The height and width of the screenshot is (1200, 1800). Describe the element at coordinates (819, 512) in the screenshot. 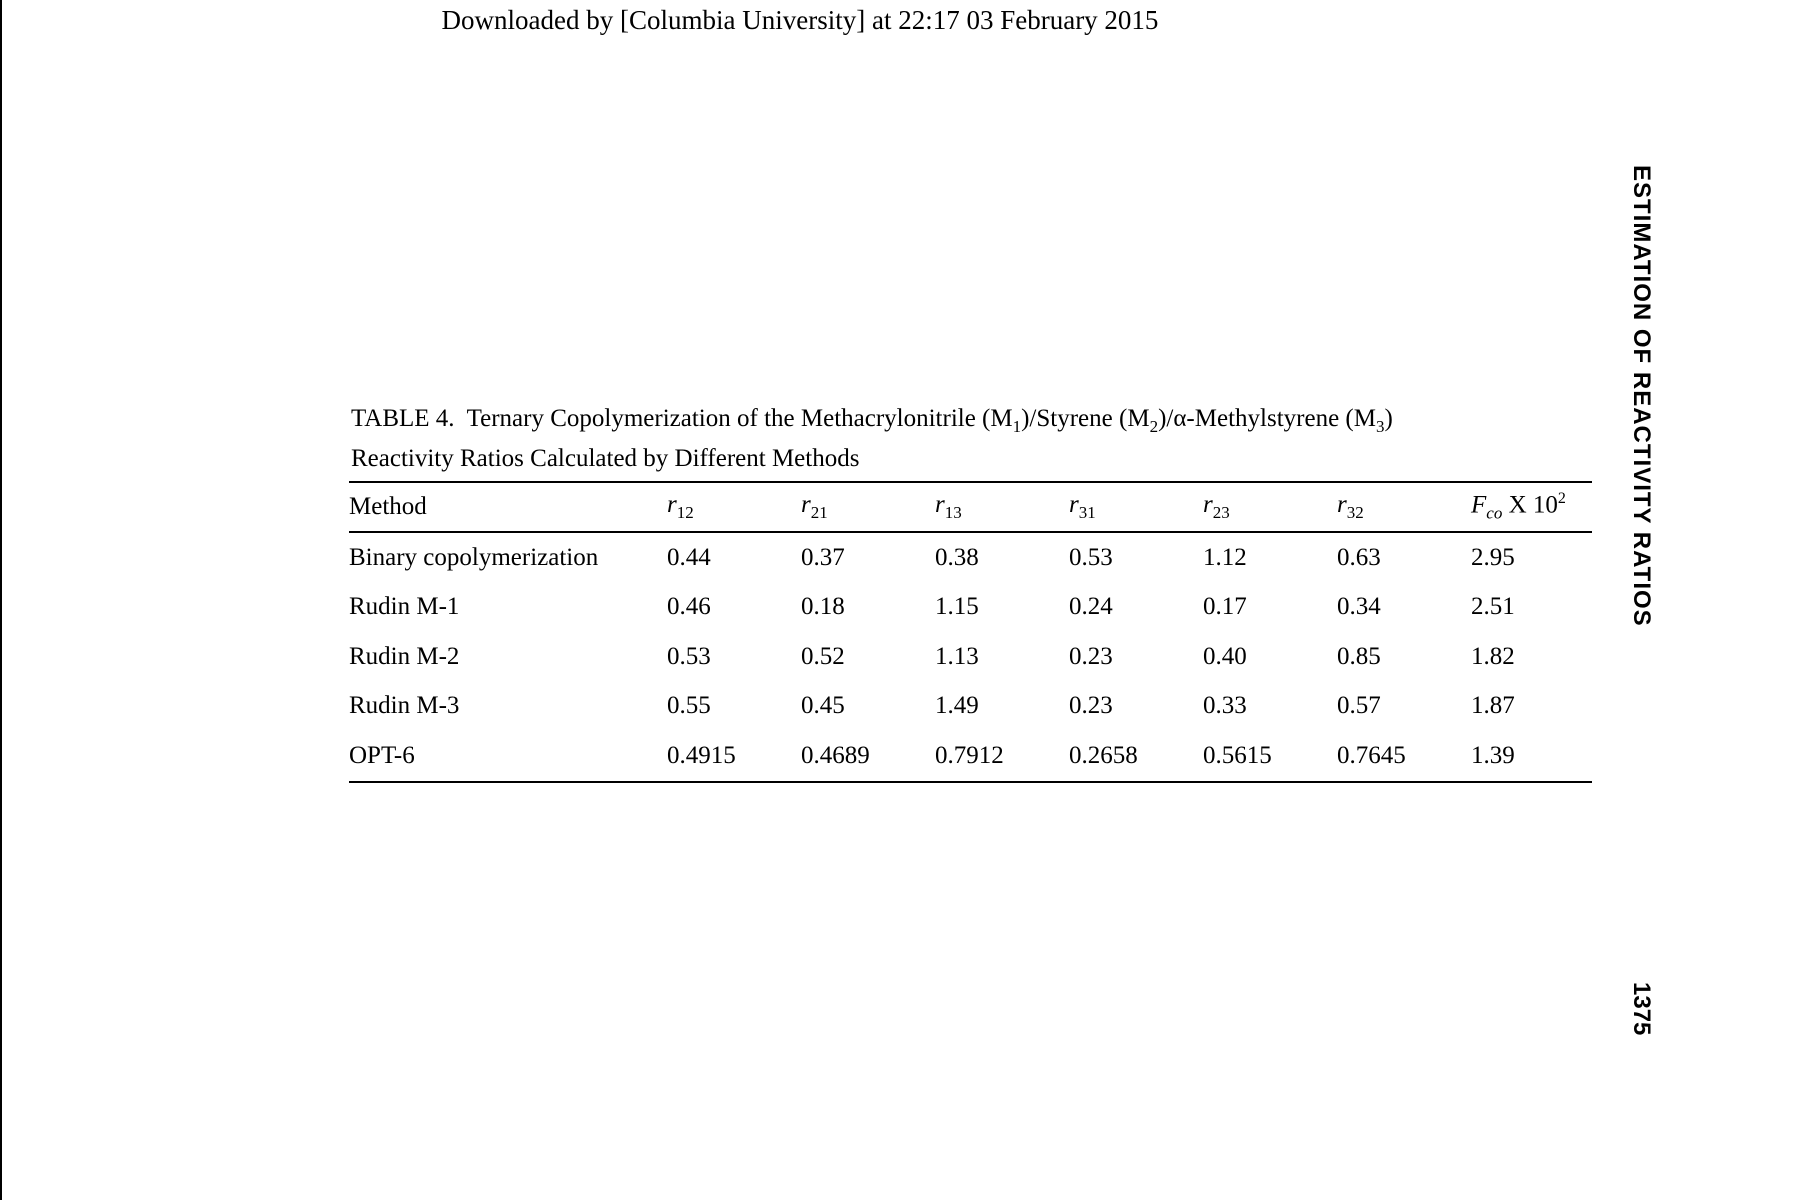

I see `column-header-subscript: 21` at that location.